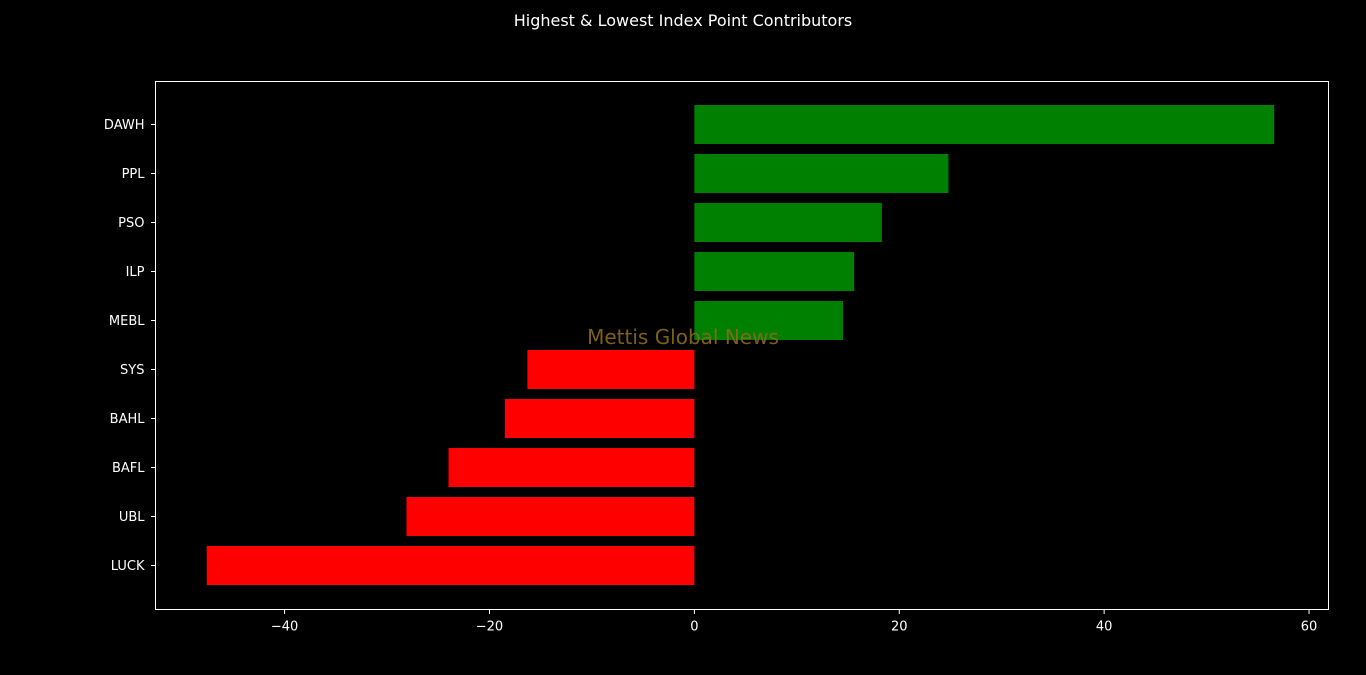 The image size is (1366, 675). What do you see at coordinates (694, 627) in the screenshot?
I see `x-tick-label: 0` at bounding box center [694, 627].